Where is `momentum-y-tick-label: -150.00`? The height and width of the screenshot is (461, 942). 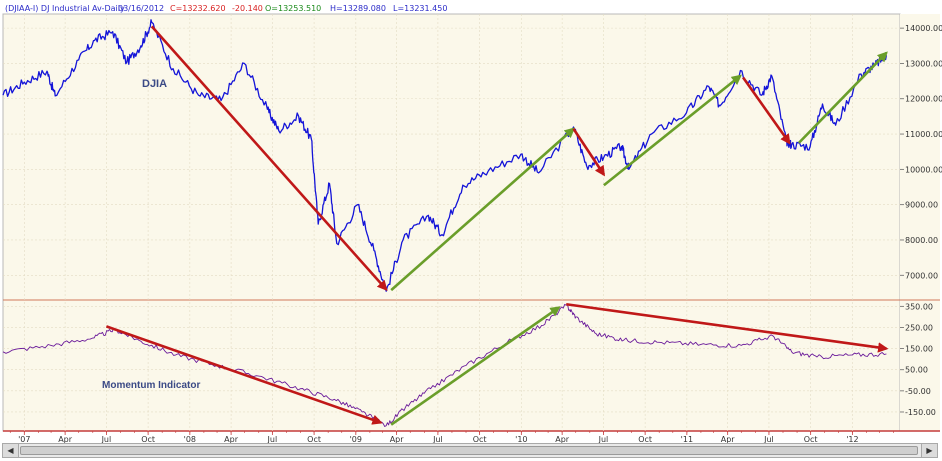
momentum-y-tick-label: -150.00 is located at coordinates (920, 412).